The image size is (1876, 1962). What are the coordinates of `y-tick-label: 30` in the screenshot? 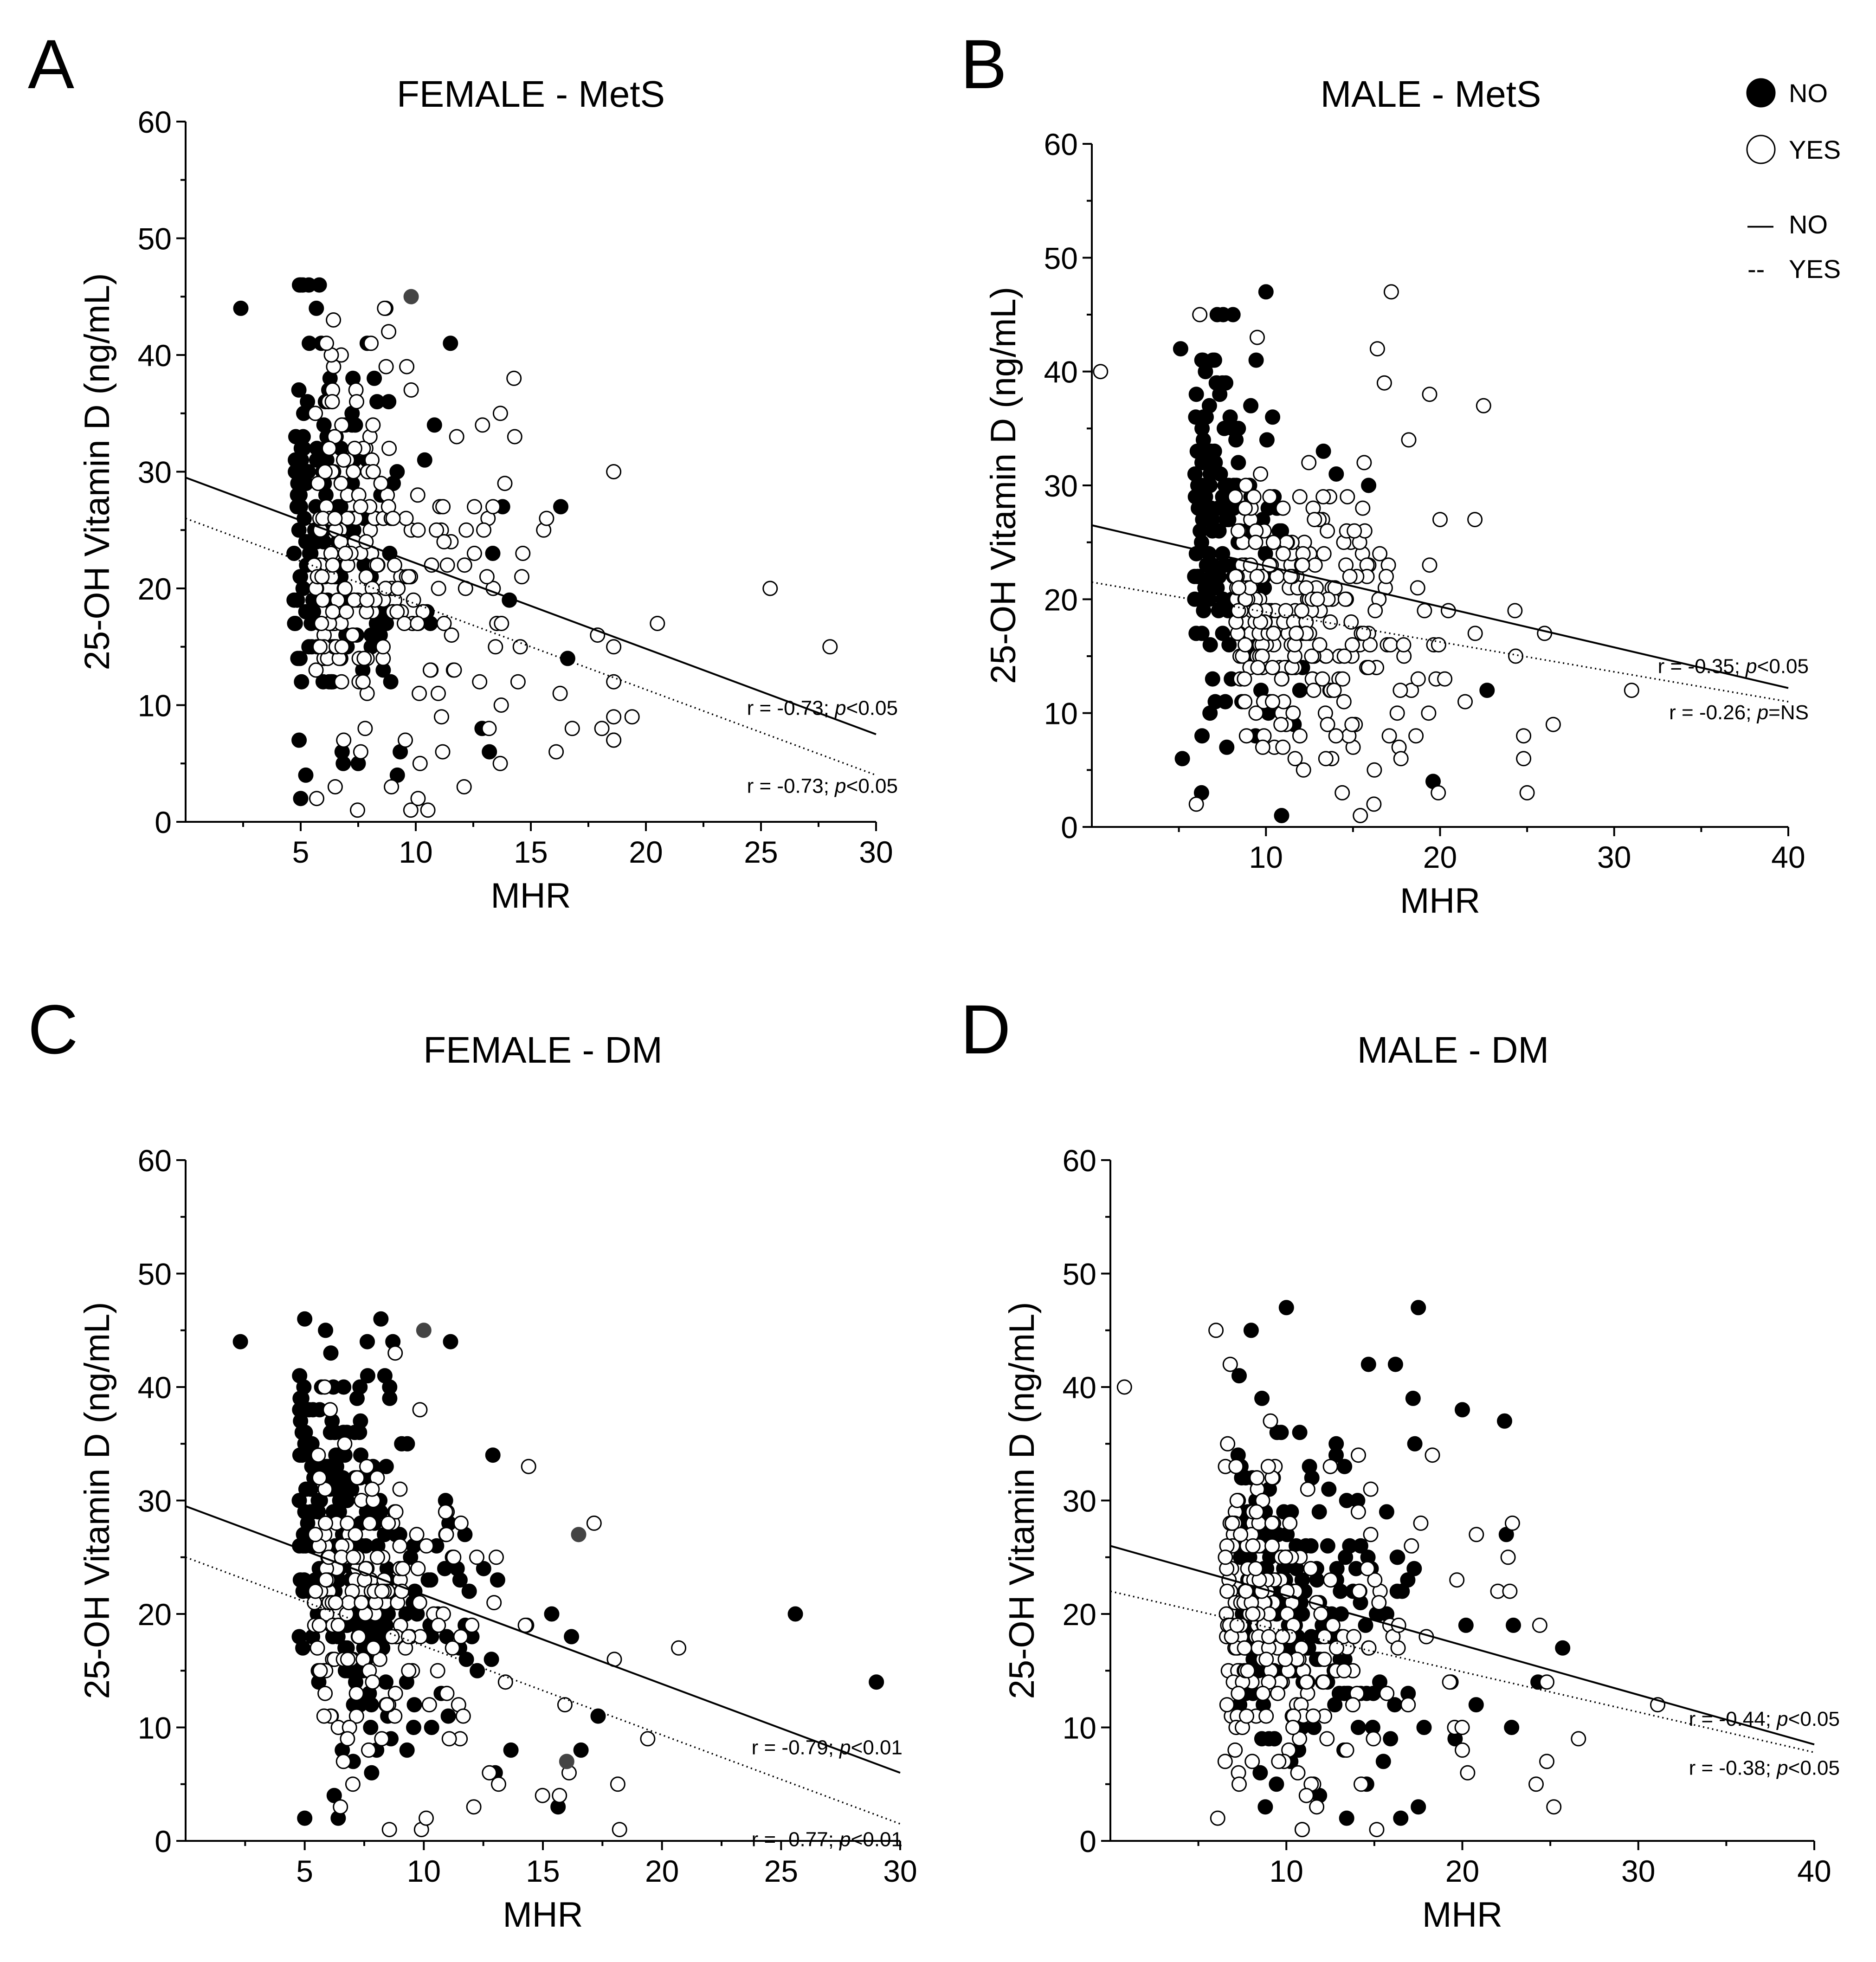 It's located at (1061, 486).